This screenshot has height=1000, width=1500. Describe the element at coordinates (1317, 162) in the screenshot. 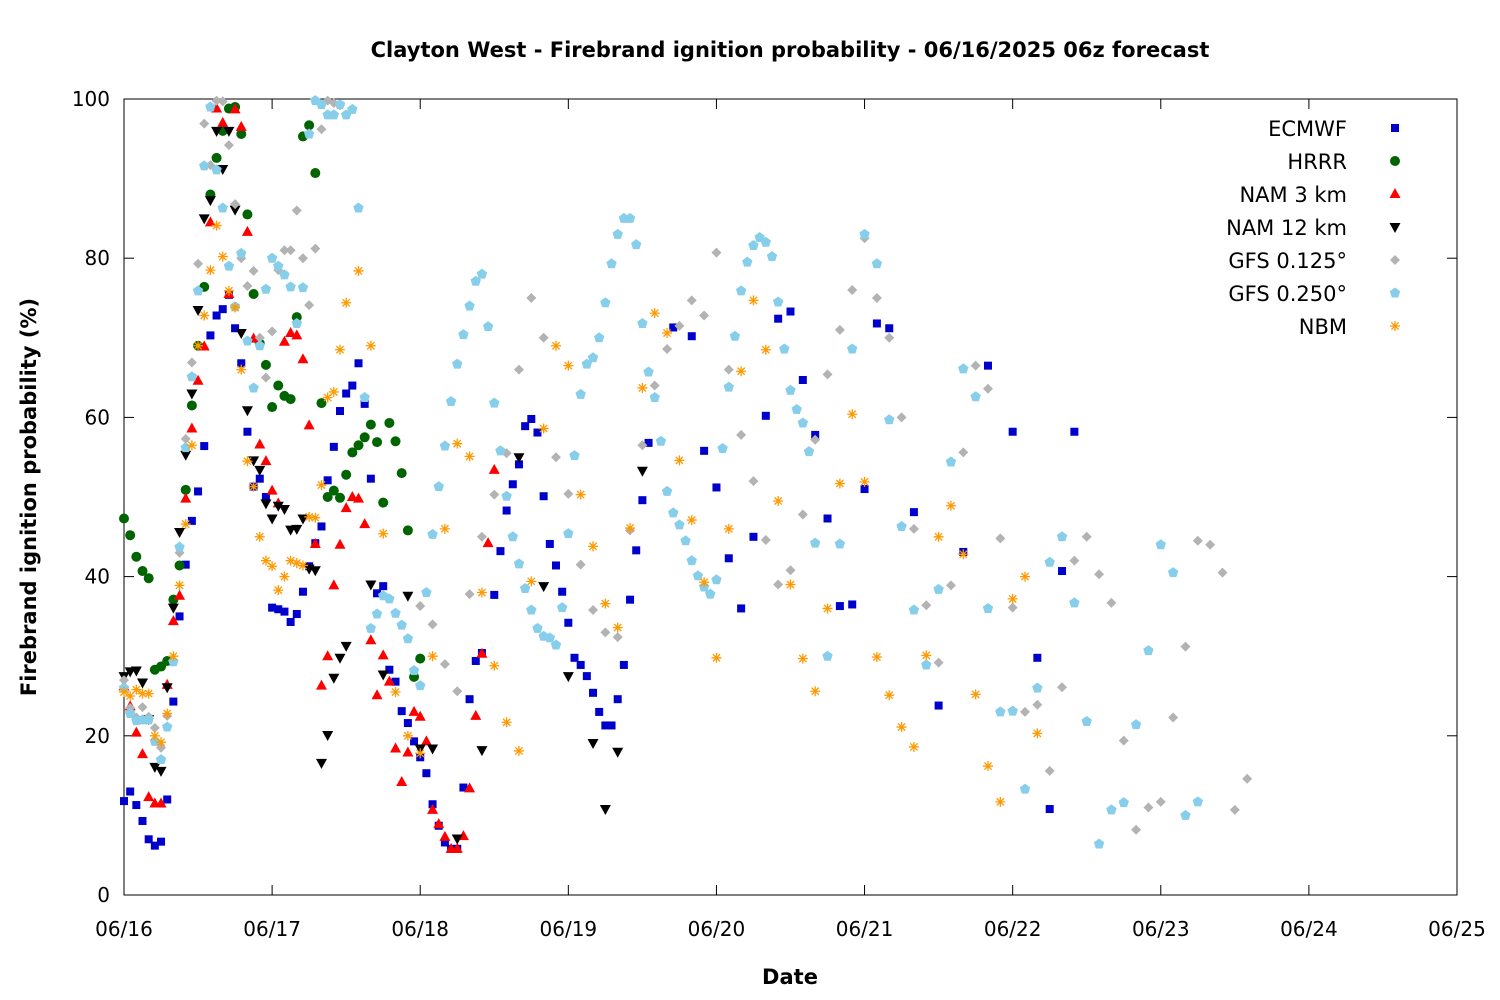

I see `legend-label: HRRR` at that location.